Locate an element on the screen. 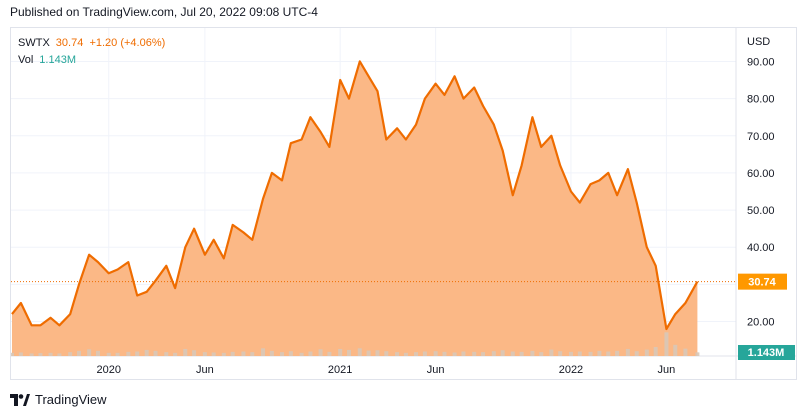 This screenshot has width=806, height=419. footer: TradingView is located at coordinates (58, 399).